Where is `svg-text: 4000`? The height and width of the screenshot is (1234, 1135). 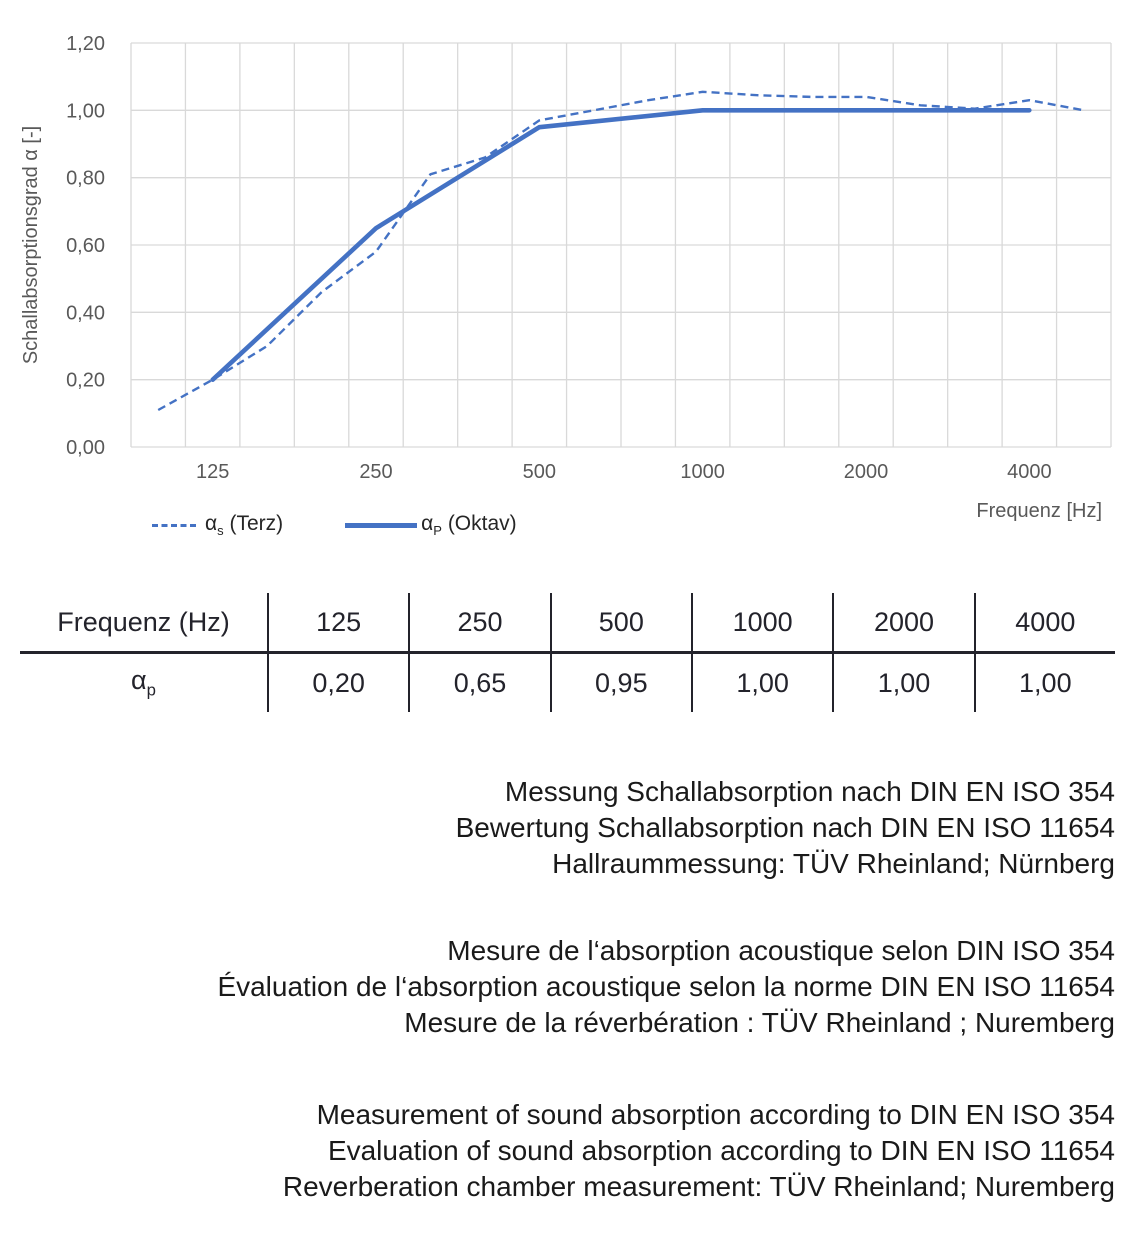 svg-text: 4000 is located at coordinates (1029, 472).